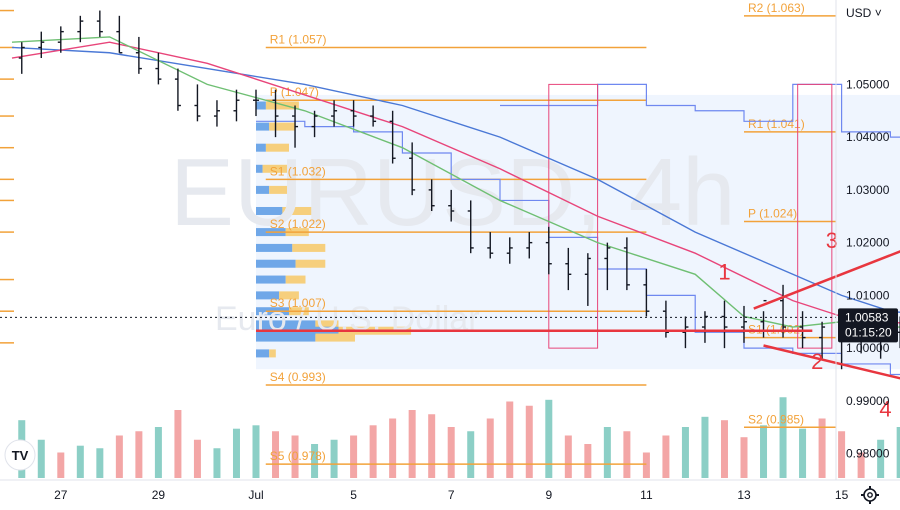 The width and height of the screenshot is (900, 510). What do you see at coordinates (7, 176) in the screenshot?
I see `left-pivot-stubs` at bounding box center [7, 176].